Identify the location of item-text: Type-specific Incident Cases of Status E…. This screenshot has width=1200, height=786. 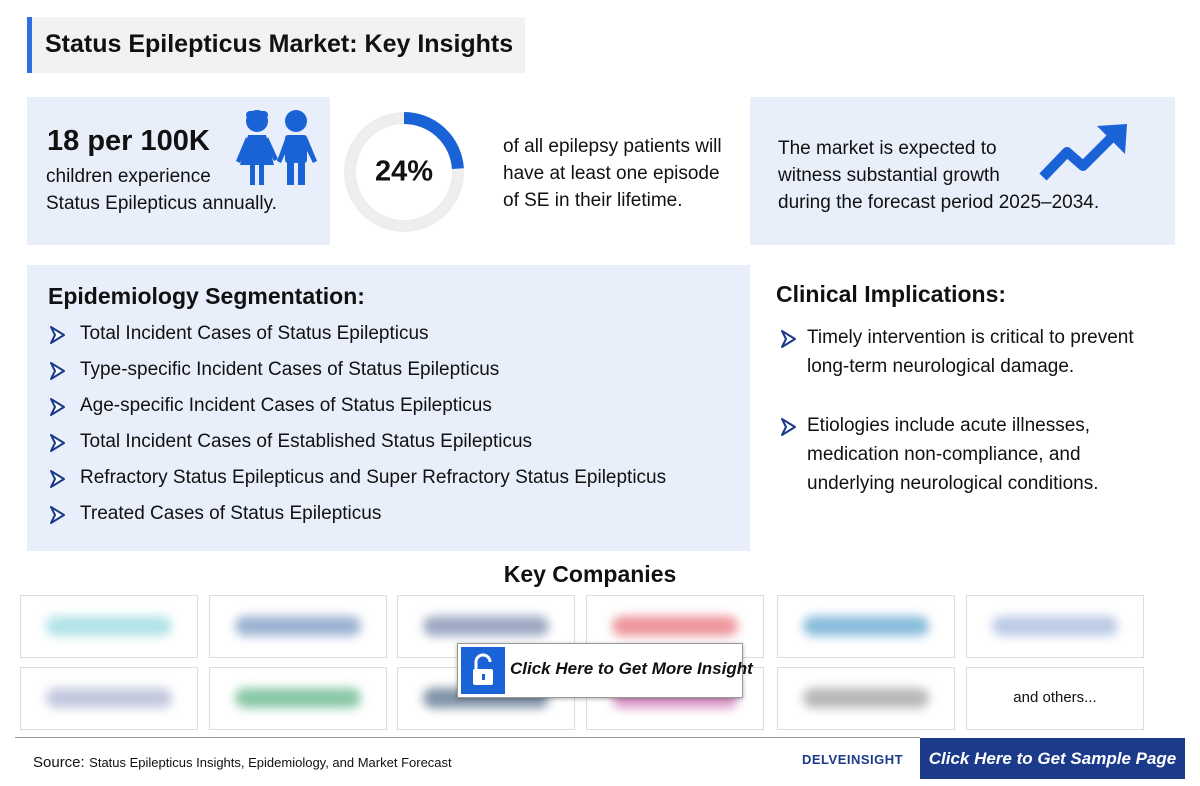
(290, 369).